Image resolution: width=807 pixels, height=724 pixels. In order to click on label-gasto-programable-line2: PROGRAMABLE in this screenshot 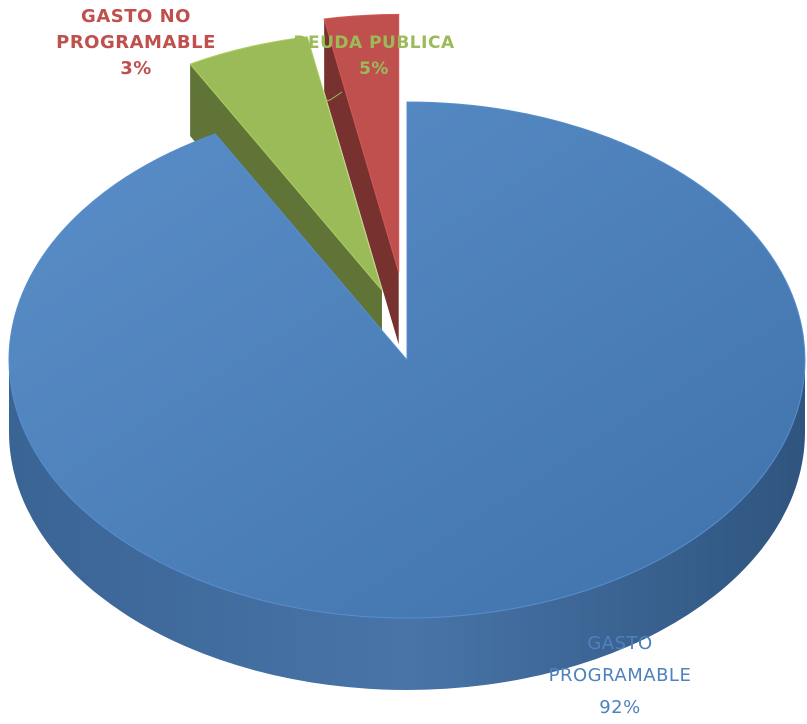, I will do `click(620, 675)`.